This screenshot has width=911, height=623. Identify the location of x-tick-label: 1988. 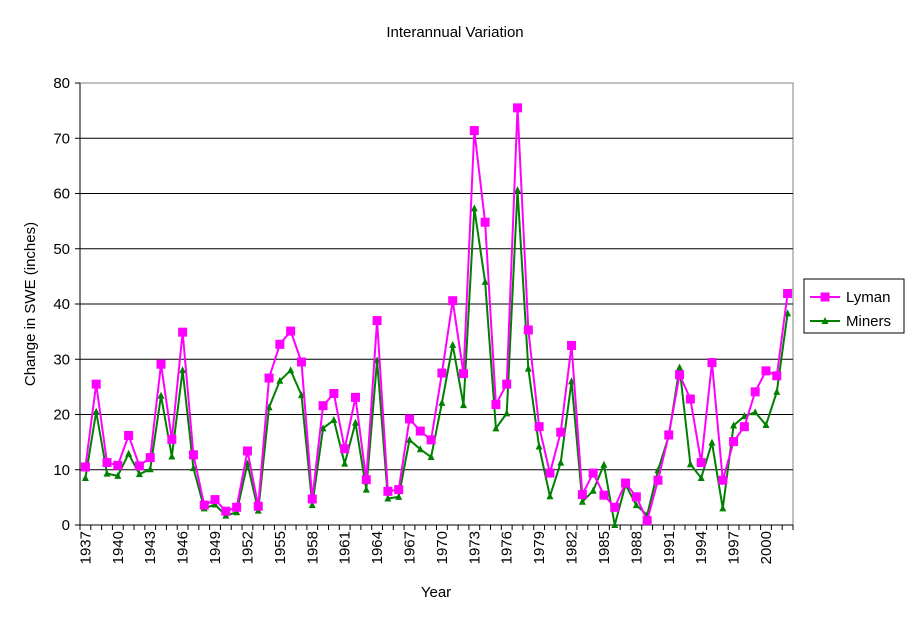
(636, 547).